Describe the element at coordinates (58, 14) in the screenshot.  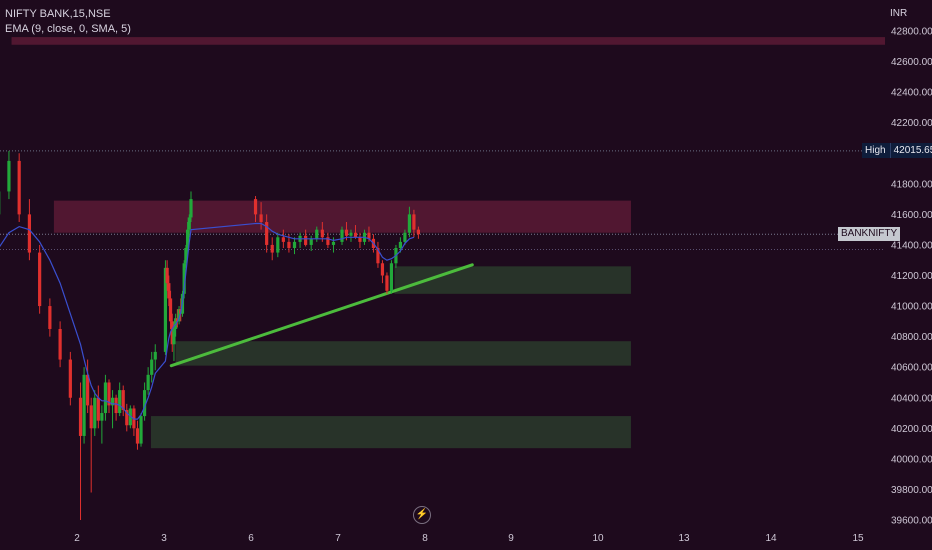
I see `symbol-header: NIFTY BANK, 15, NSE` at that location.